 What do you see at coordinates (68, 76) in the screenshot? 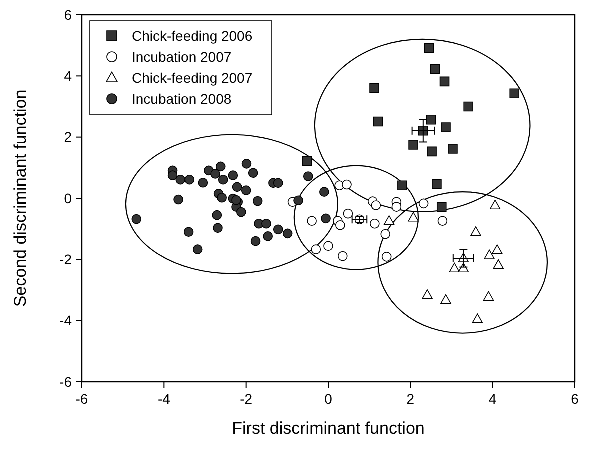
I see `y-tick-label: 4` at bounding box center [68, 76].